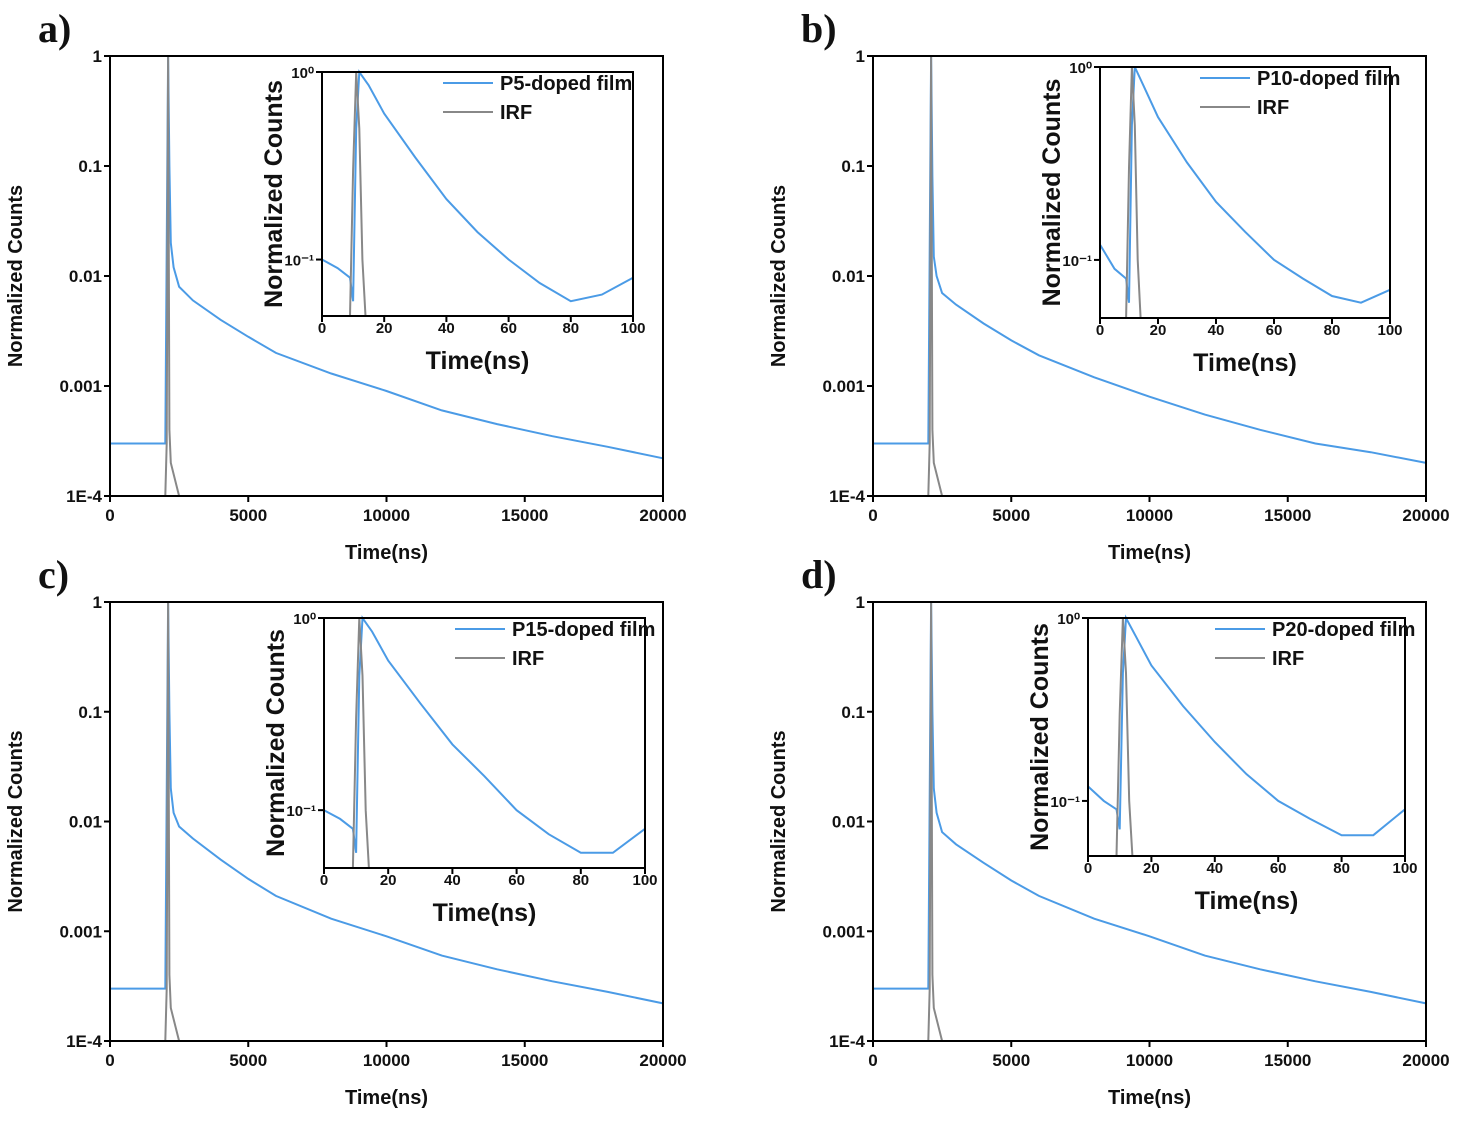 The image size is (1465, 1126). What do you see at coordinates (1328, 79) in the screenshot?
I see `legend-label: P10-doped film` at bounding box center [1328, 79].